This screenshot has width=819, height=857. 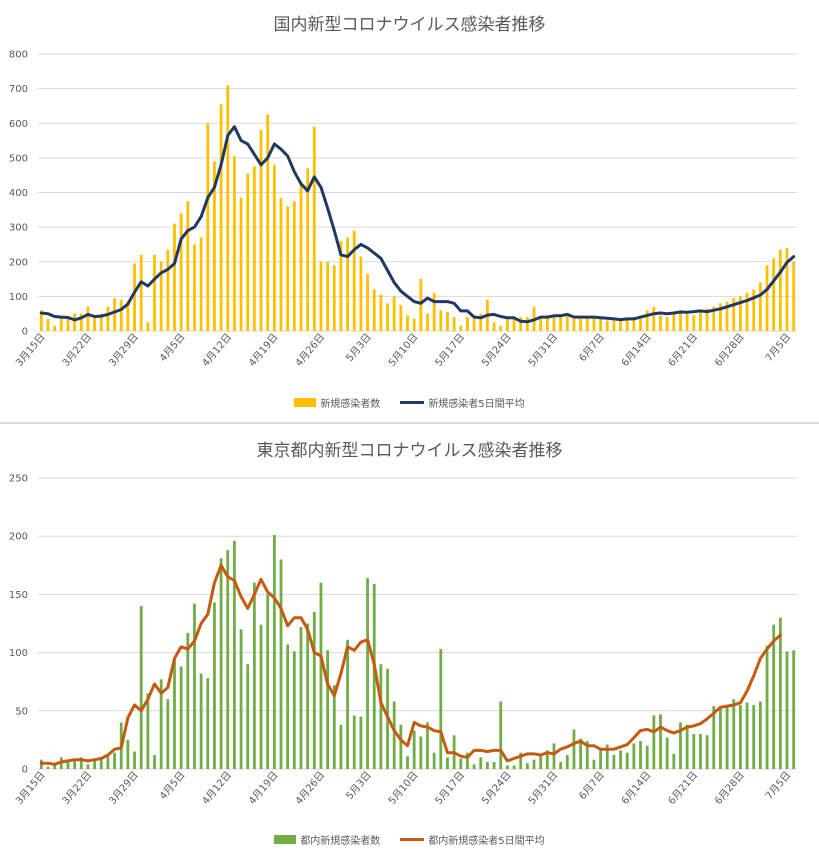 What do you see at coordinates (18, 595) in the screenshot?
I see `y-tick-label: 150` at bounding box center [18, 595].